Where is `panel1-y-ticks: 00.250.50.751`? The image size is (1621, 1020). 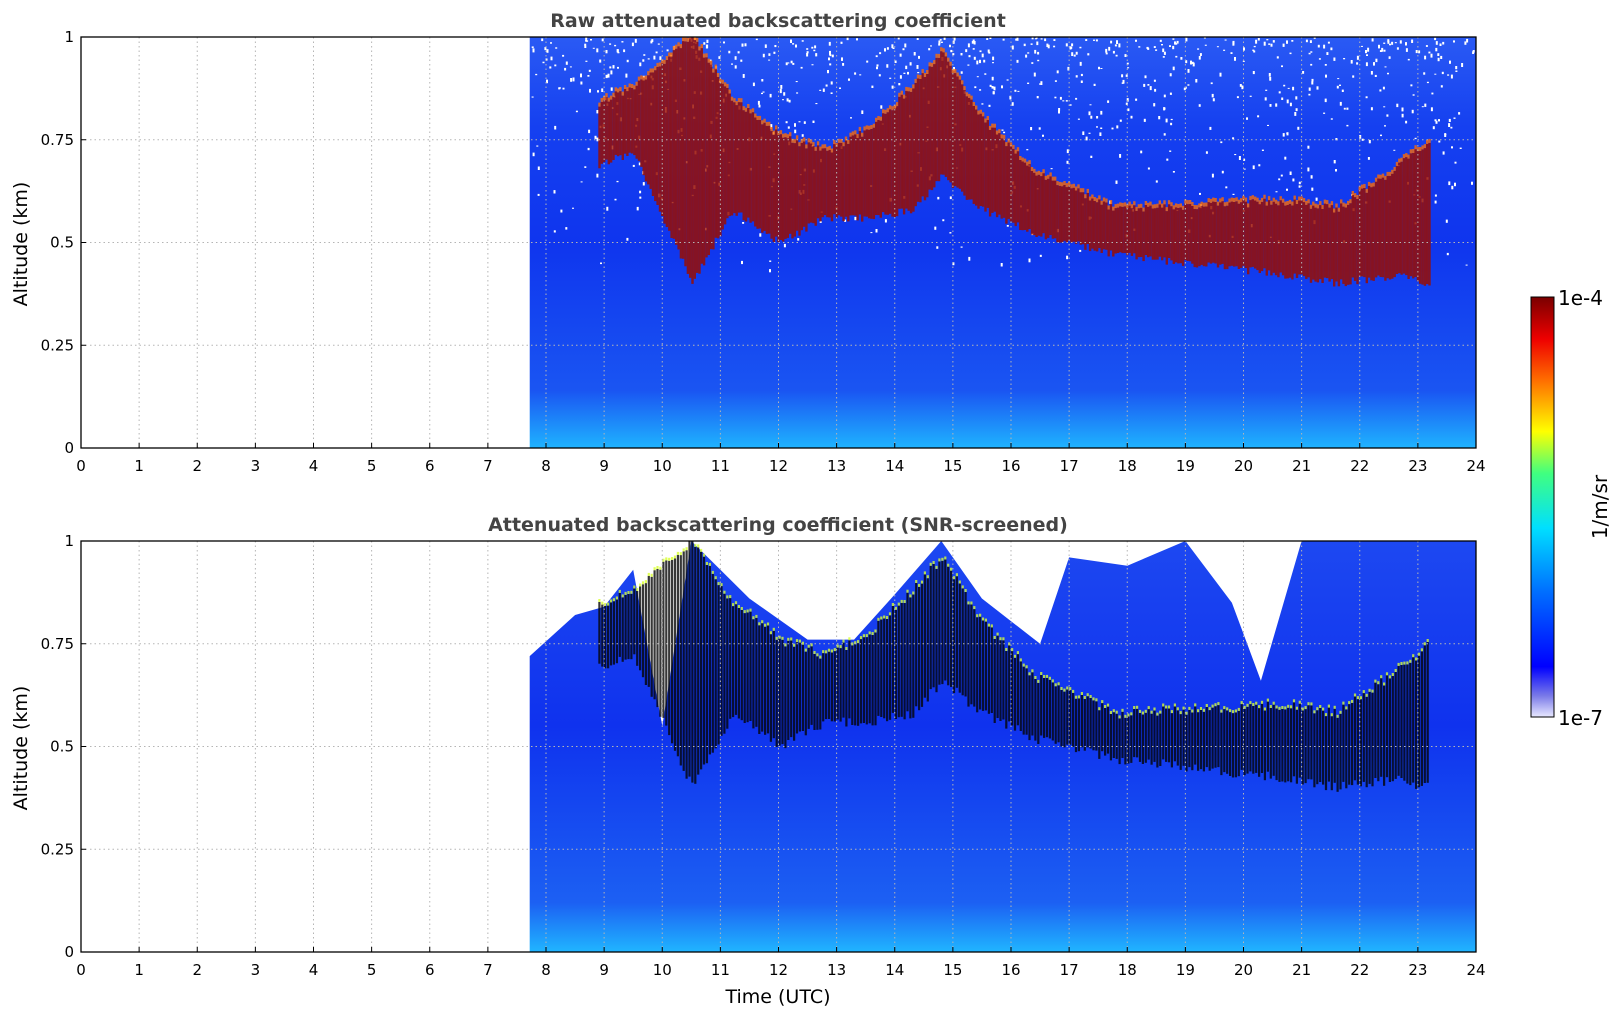 panel1-y-ticks: 00.250.50.751 is located at coordinates (63, 242).